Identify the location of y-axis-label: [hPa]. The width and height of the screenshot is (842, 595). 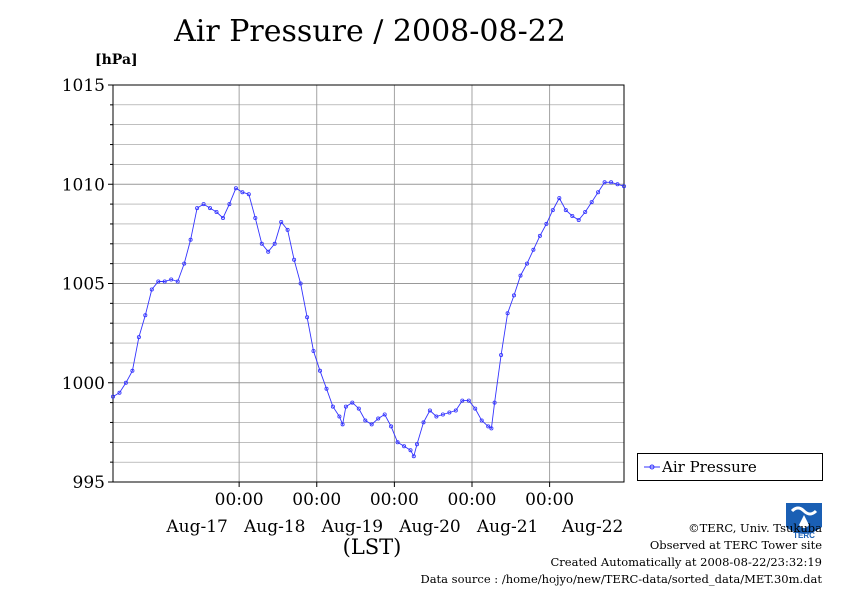
(116, 60).